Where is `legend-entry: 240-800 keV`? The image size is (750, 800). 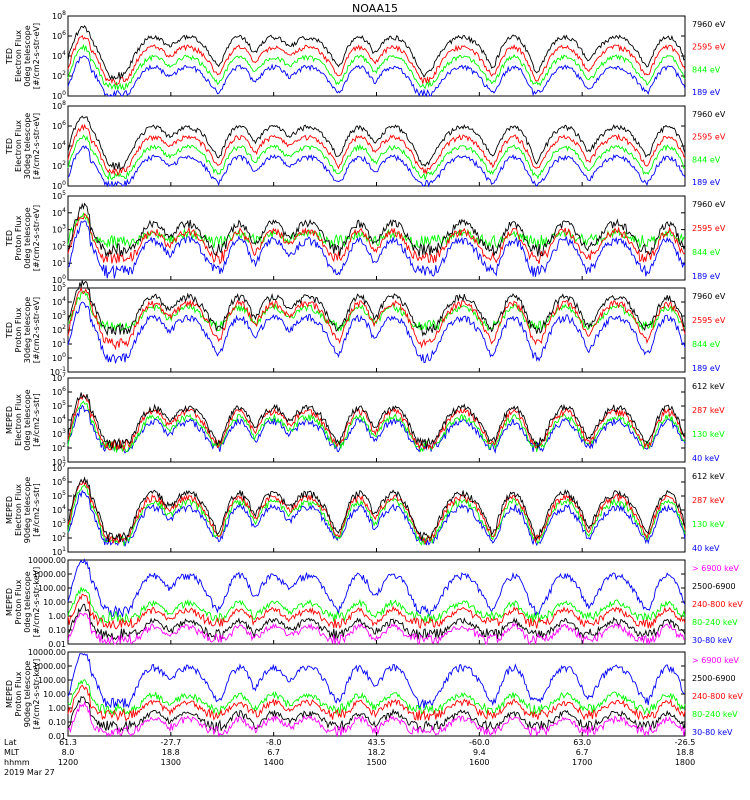
legend-entry: 240-800 keV is located at coordinates (717, 696).